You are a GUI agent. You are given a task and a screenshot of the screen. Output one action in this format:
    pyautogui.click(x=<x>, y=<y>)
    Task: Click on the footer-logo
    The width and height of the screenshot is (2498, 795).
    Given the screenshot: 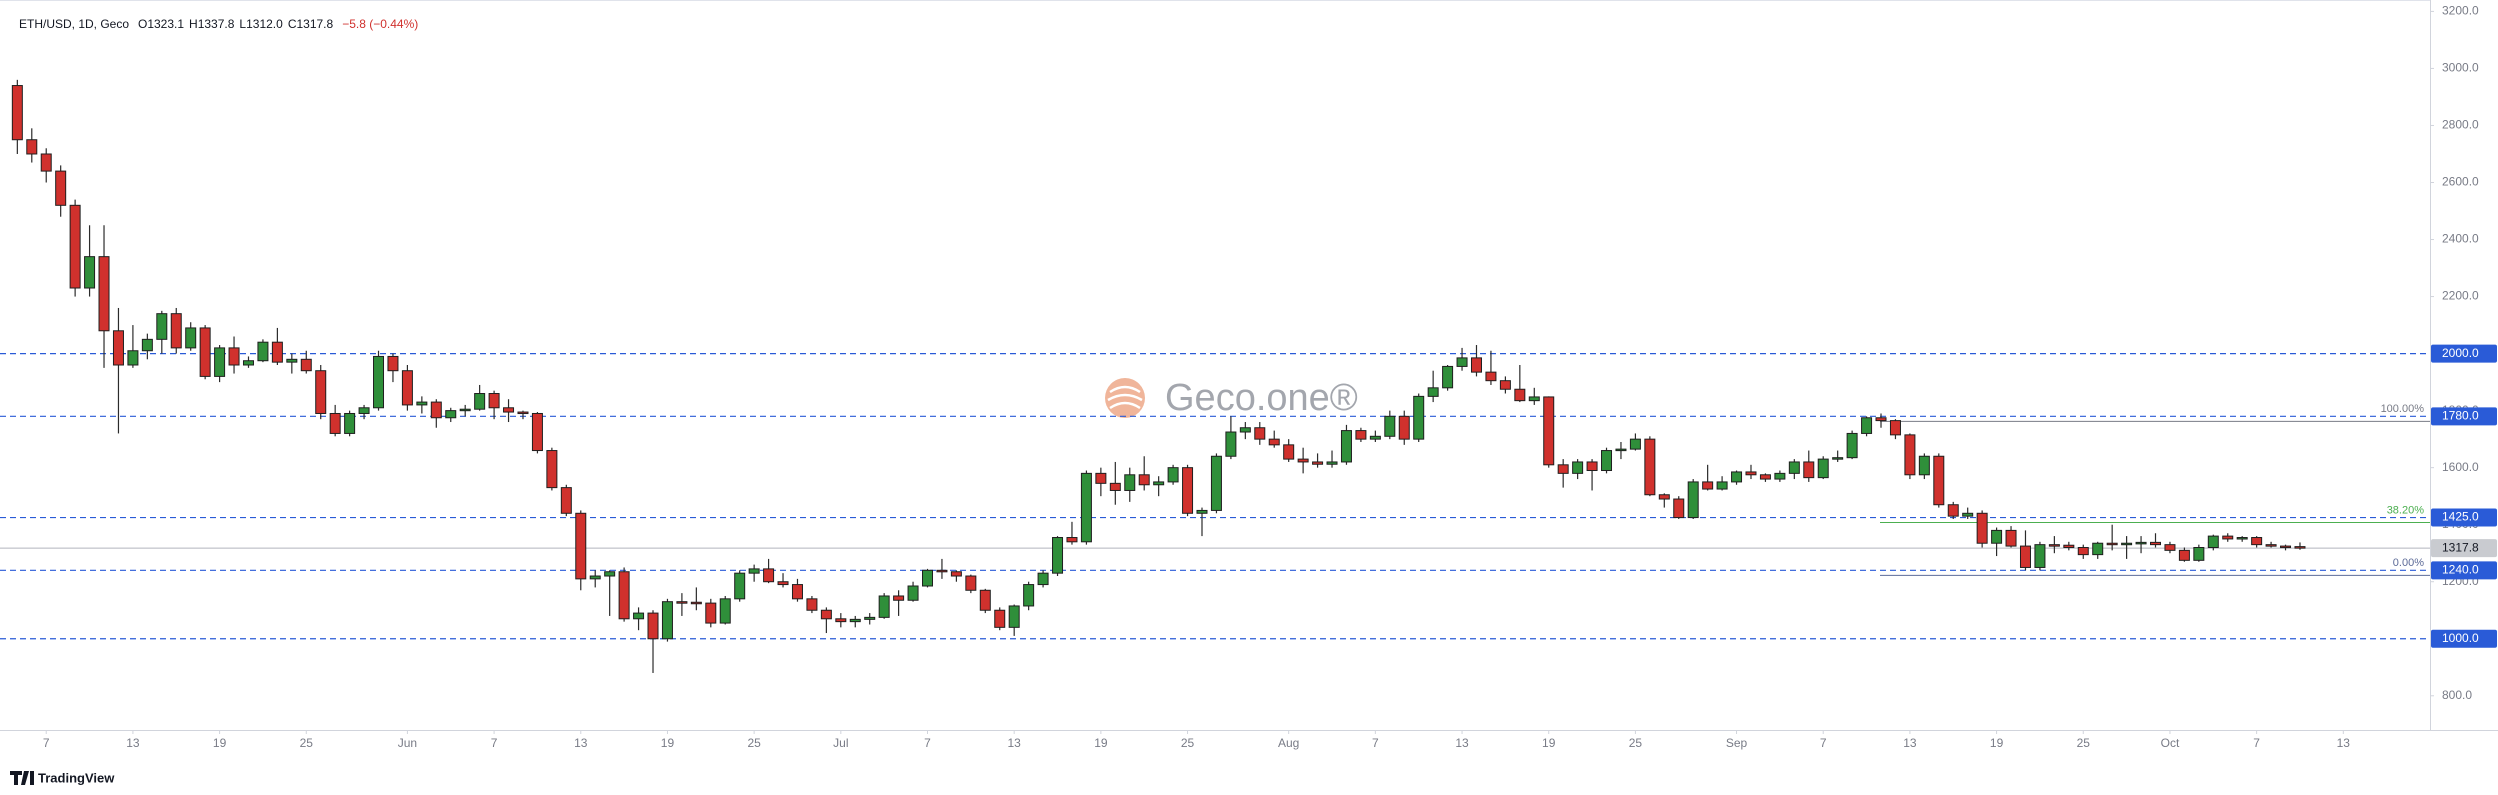 What is the action you would take?
    pyautogui.click(x=22, y=778)
    